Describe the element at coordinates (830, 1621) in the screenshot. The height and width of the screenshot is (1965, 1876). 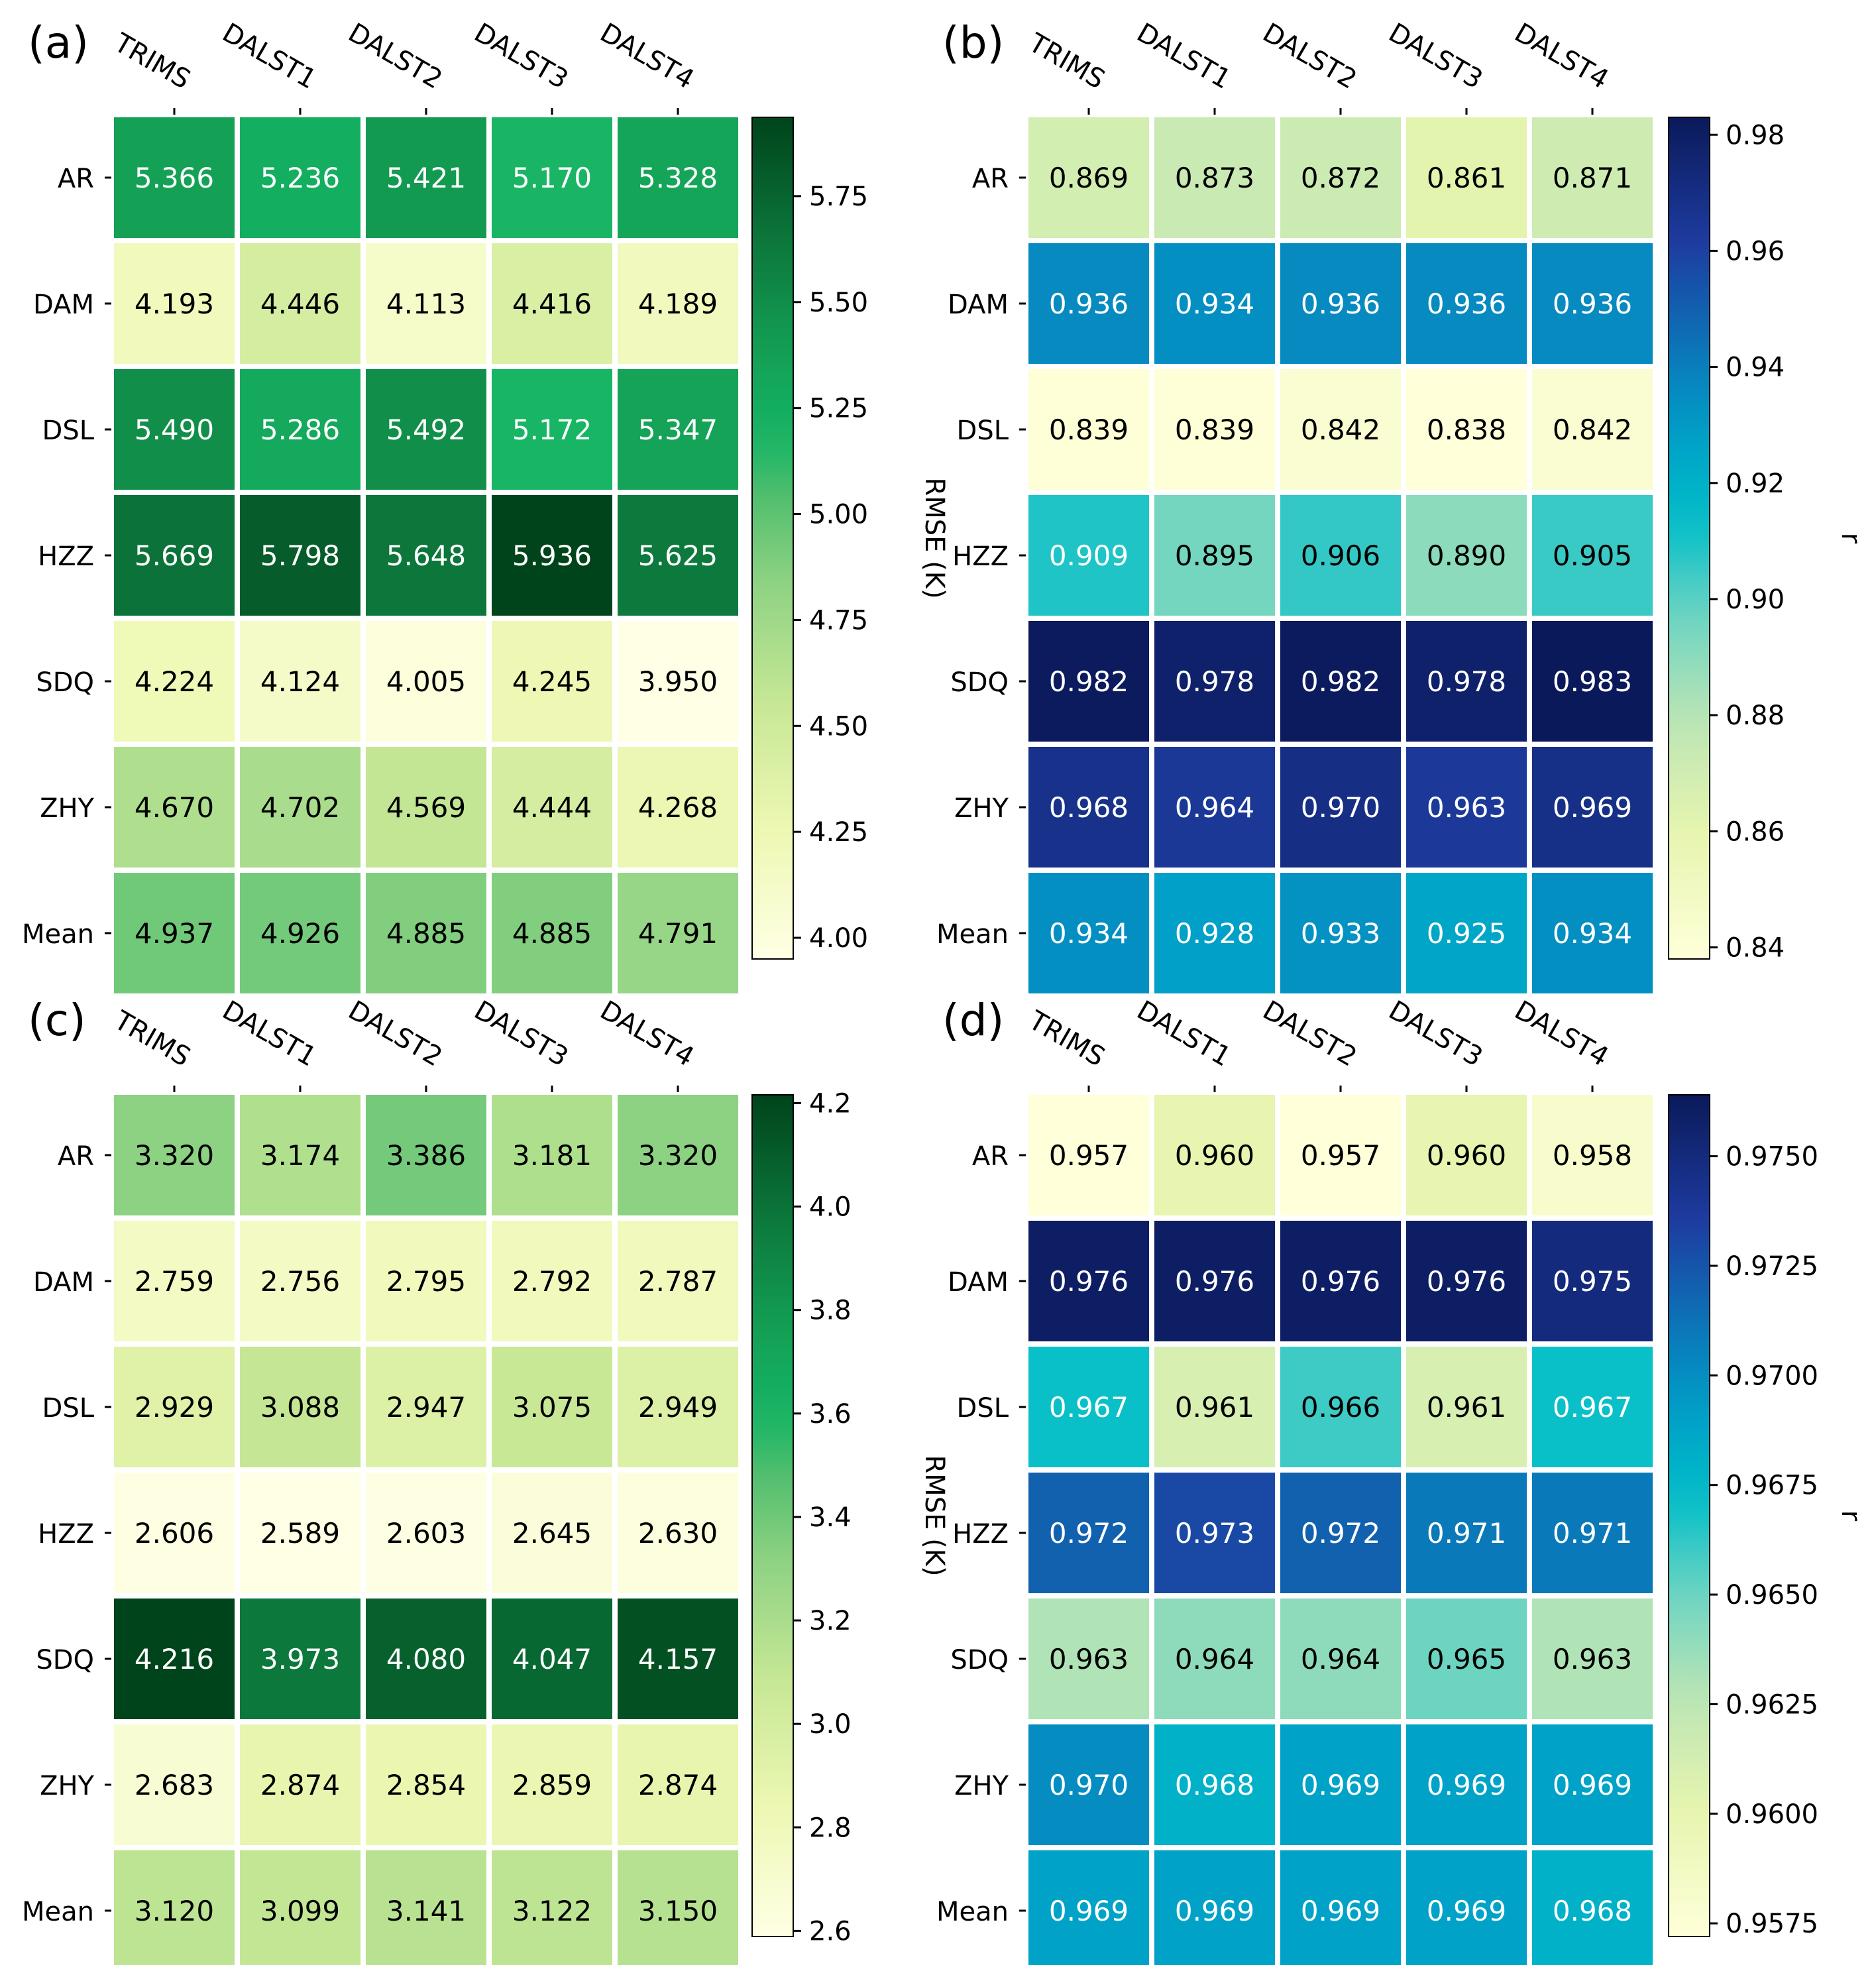
I see `colorbar-tick-label: 3.2` at that location.